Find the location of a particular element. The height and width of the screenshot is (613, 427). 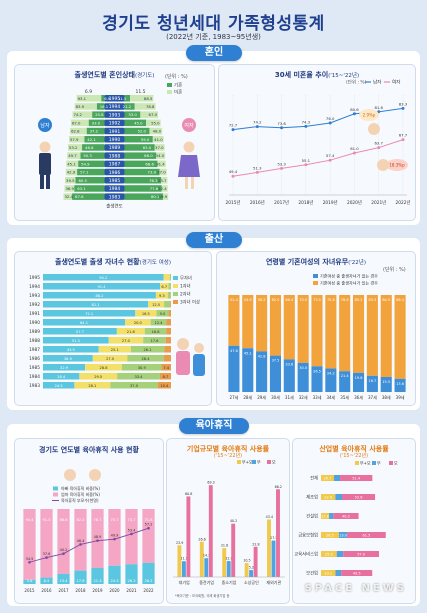

female-value-label: 63.7 is located at coordinates (378, 143).